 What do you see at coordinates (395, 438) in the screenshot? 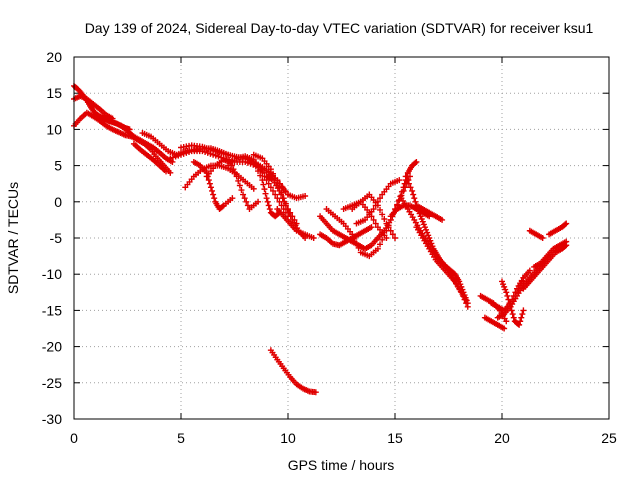
I see `x-tick-label: 15` at bounding box center [395, 438].